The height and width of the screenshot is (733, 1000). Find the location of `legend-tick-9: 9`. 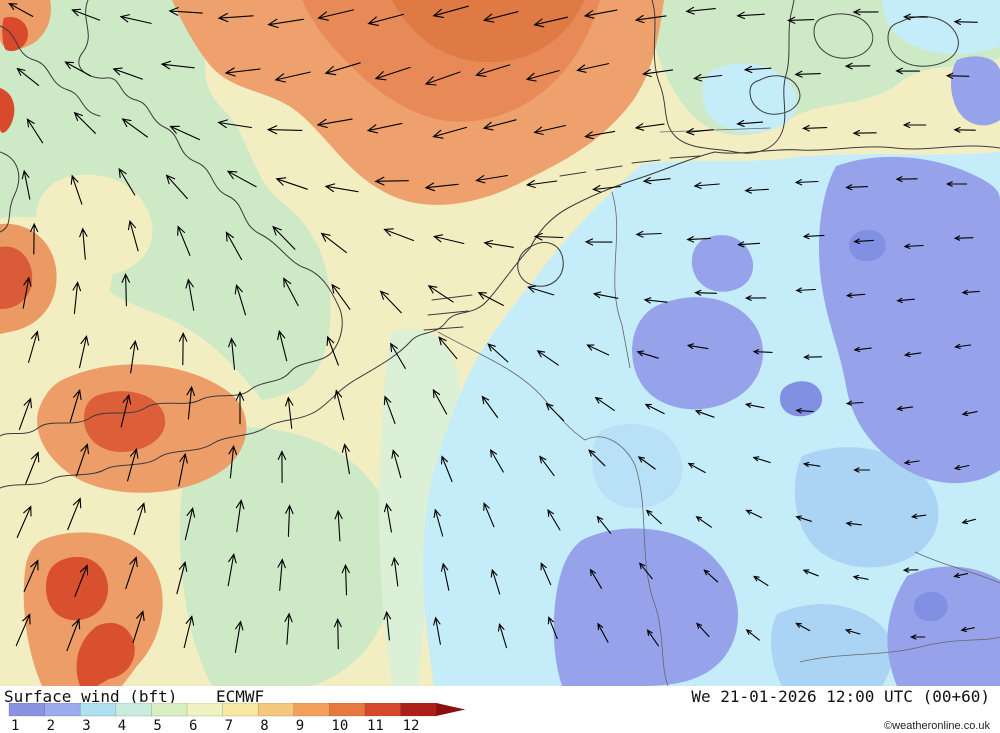

legend-tick-9: 9 is located at coordinates (300, 725).